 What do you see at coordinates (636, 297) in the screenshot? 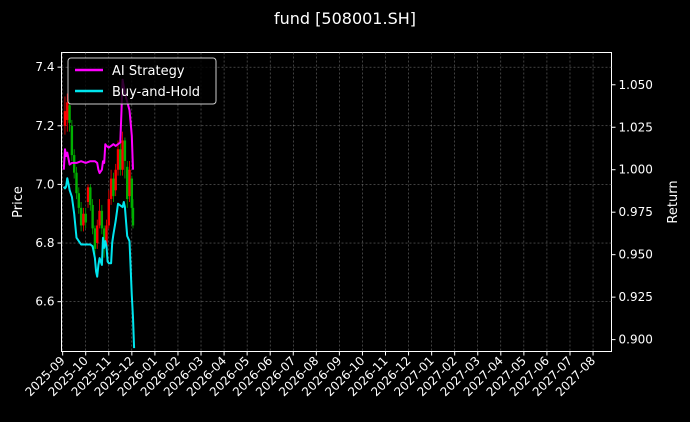
I see `y-right-tick-label: 0.925` at bounding box center [636, 297].